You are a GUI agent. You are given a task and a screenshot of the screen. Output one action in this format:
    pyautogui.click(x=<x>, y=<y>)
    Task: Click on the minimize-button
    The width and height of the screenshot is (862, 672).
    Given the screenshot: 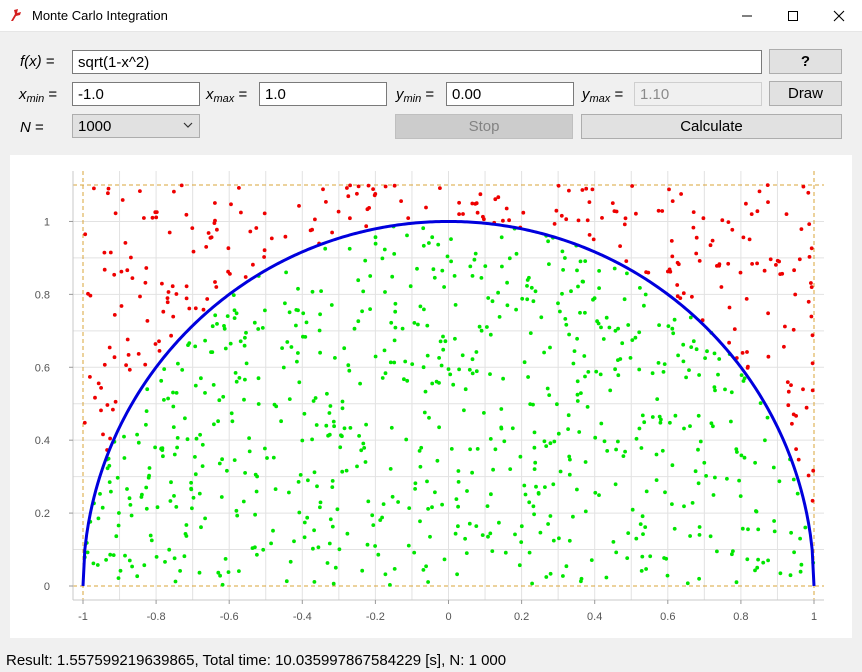 What is the action you would take?
    pyautogui.click(x=747, y=15)
    